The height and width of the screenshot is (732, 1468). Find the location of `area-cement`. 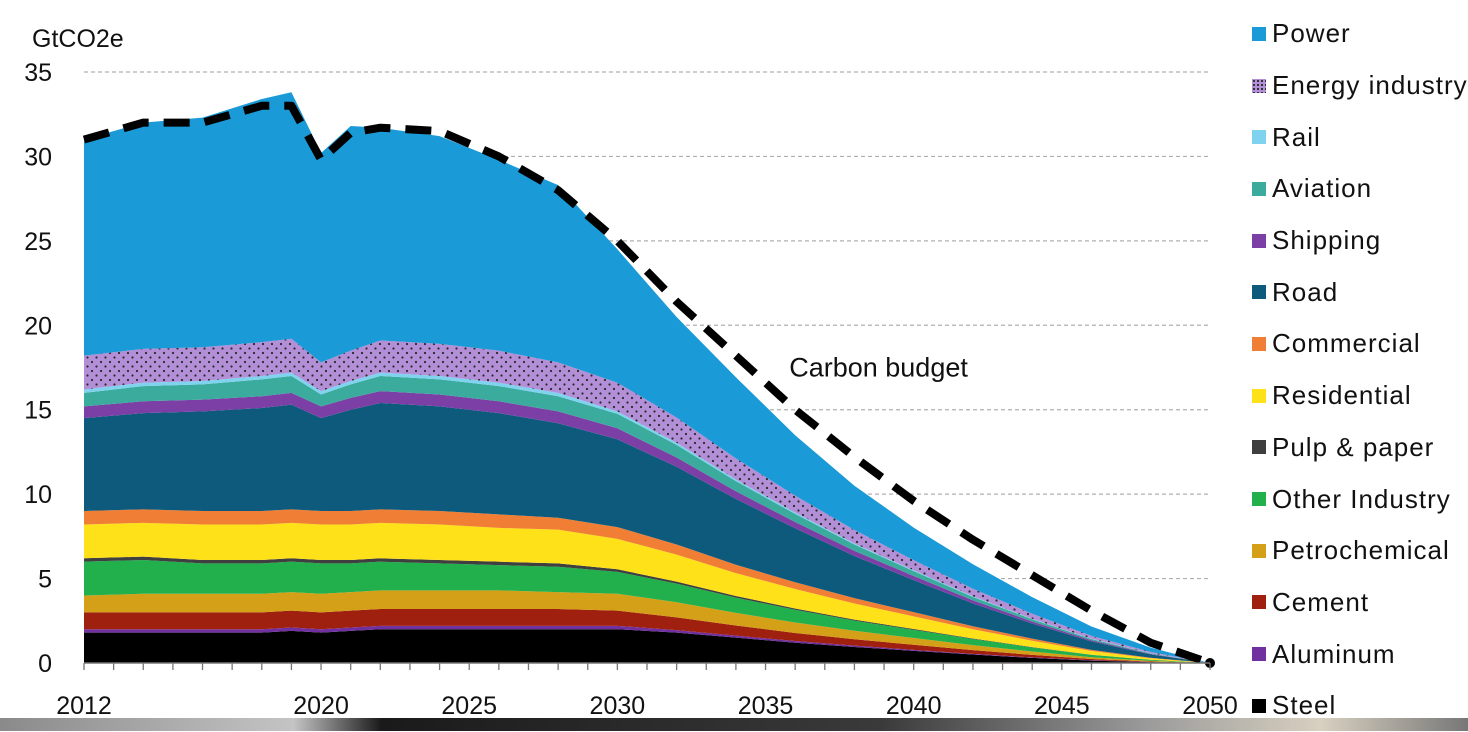

area-cement is located at coordinates (647, 635).